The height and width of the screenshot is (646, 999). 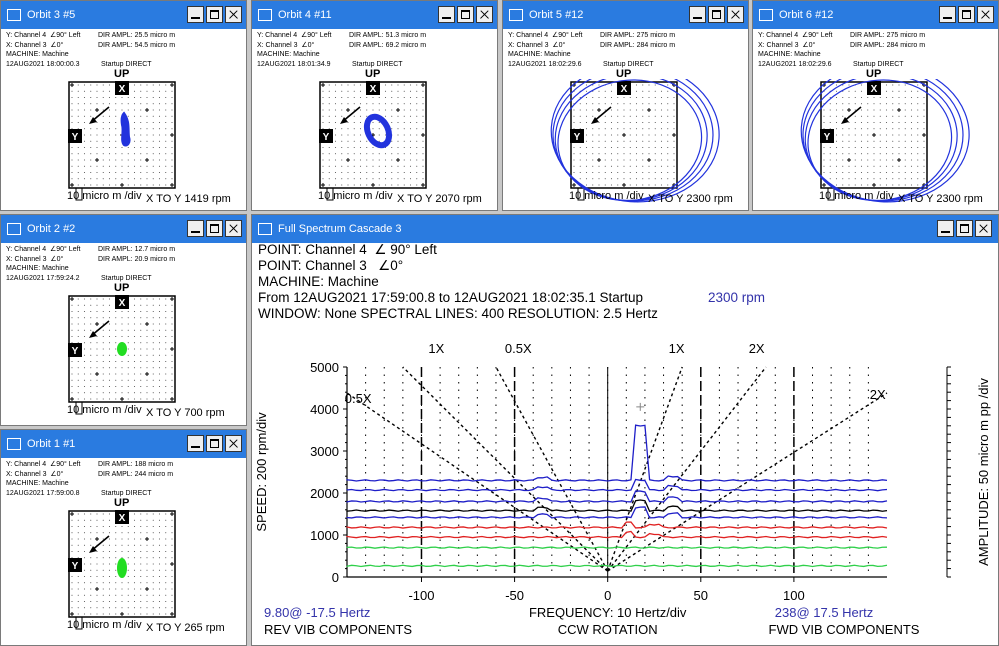 I want to click on speed-label: X TO Y 265 rpm, so click(x=185, y=628).